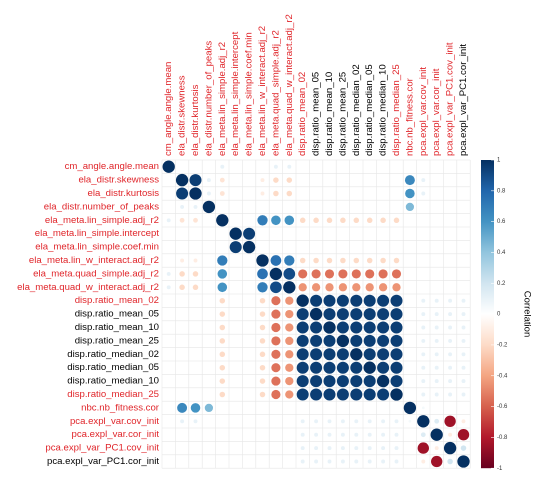 This screenshot has height=485, width=544. What do you see at coordinates (113, 354) in the screenshot?
I see `row-label: disp.ratio_median_02` at bounding box center [113, 354].